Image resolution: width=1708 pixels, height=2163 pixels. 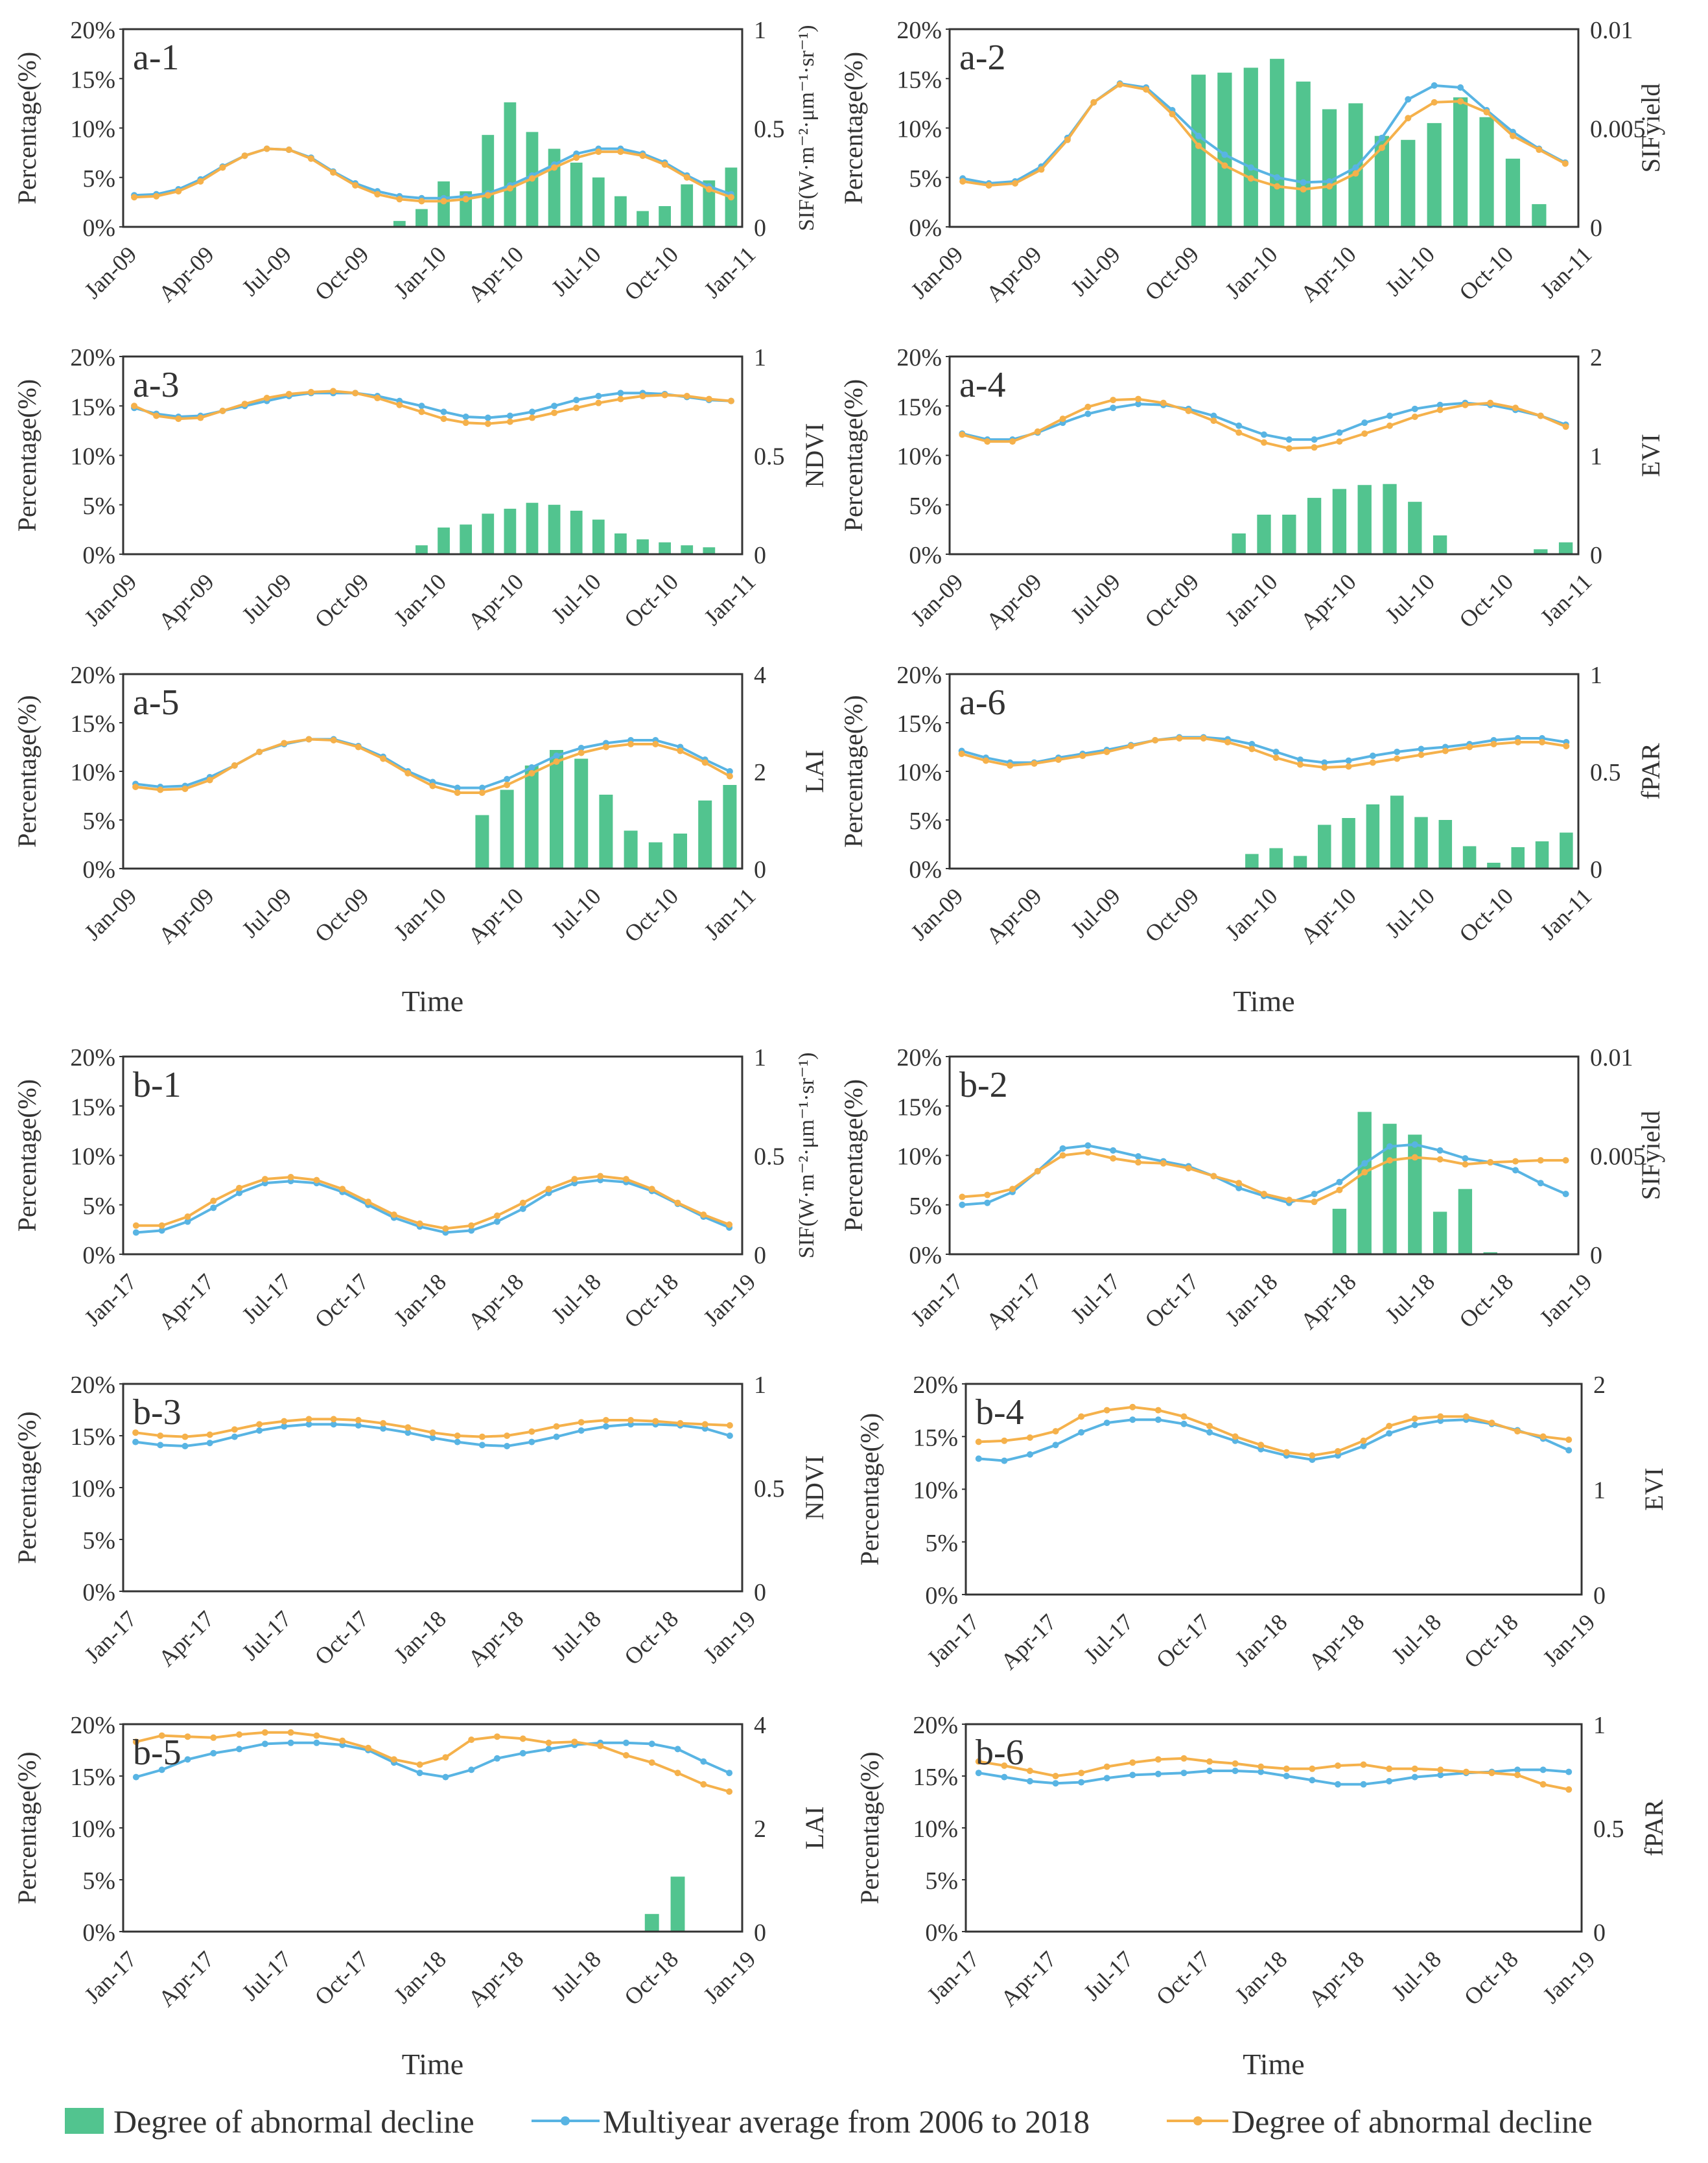 I want to click on y2-tick-label: 2, so click(x=1600, y=1385).